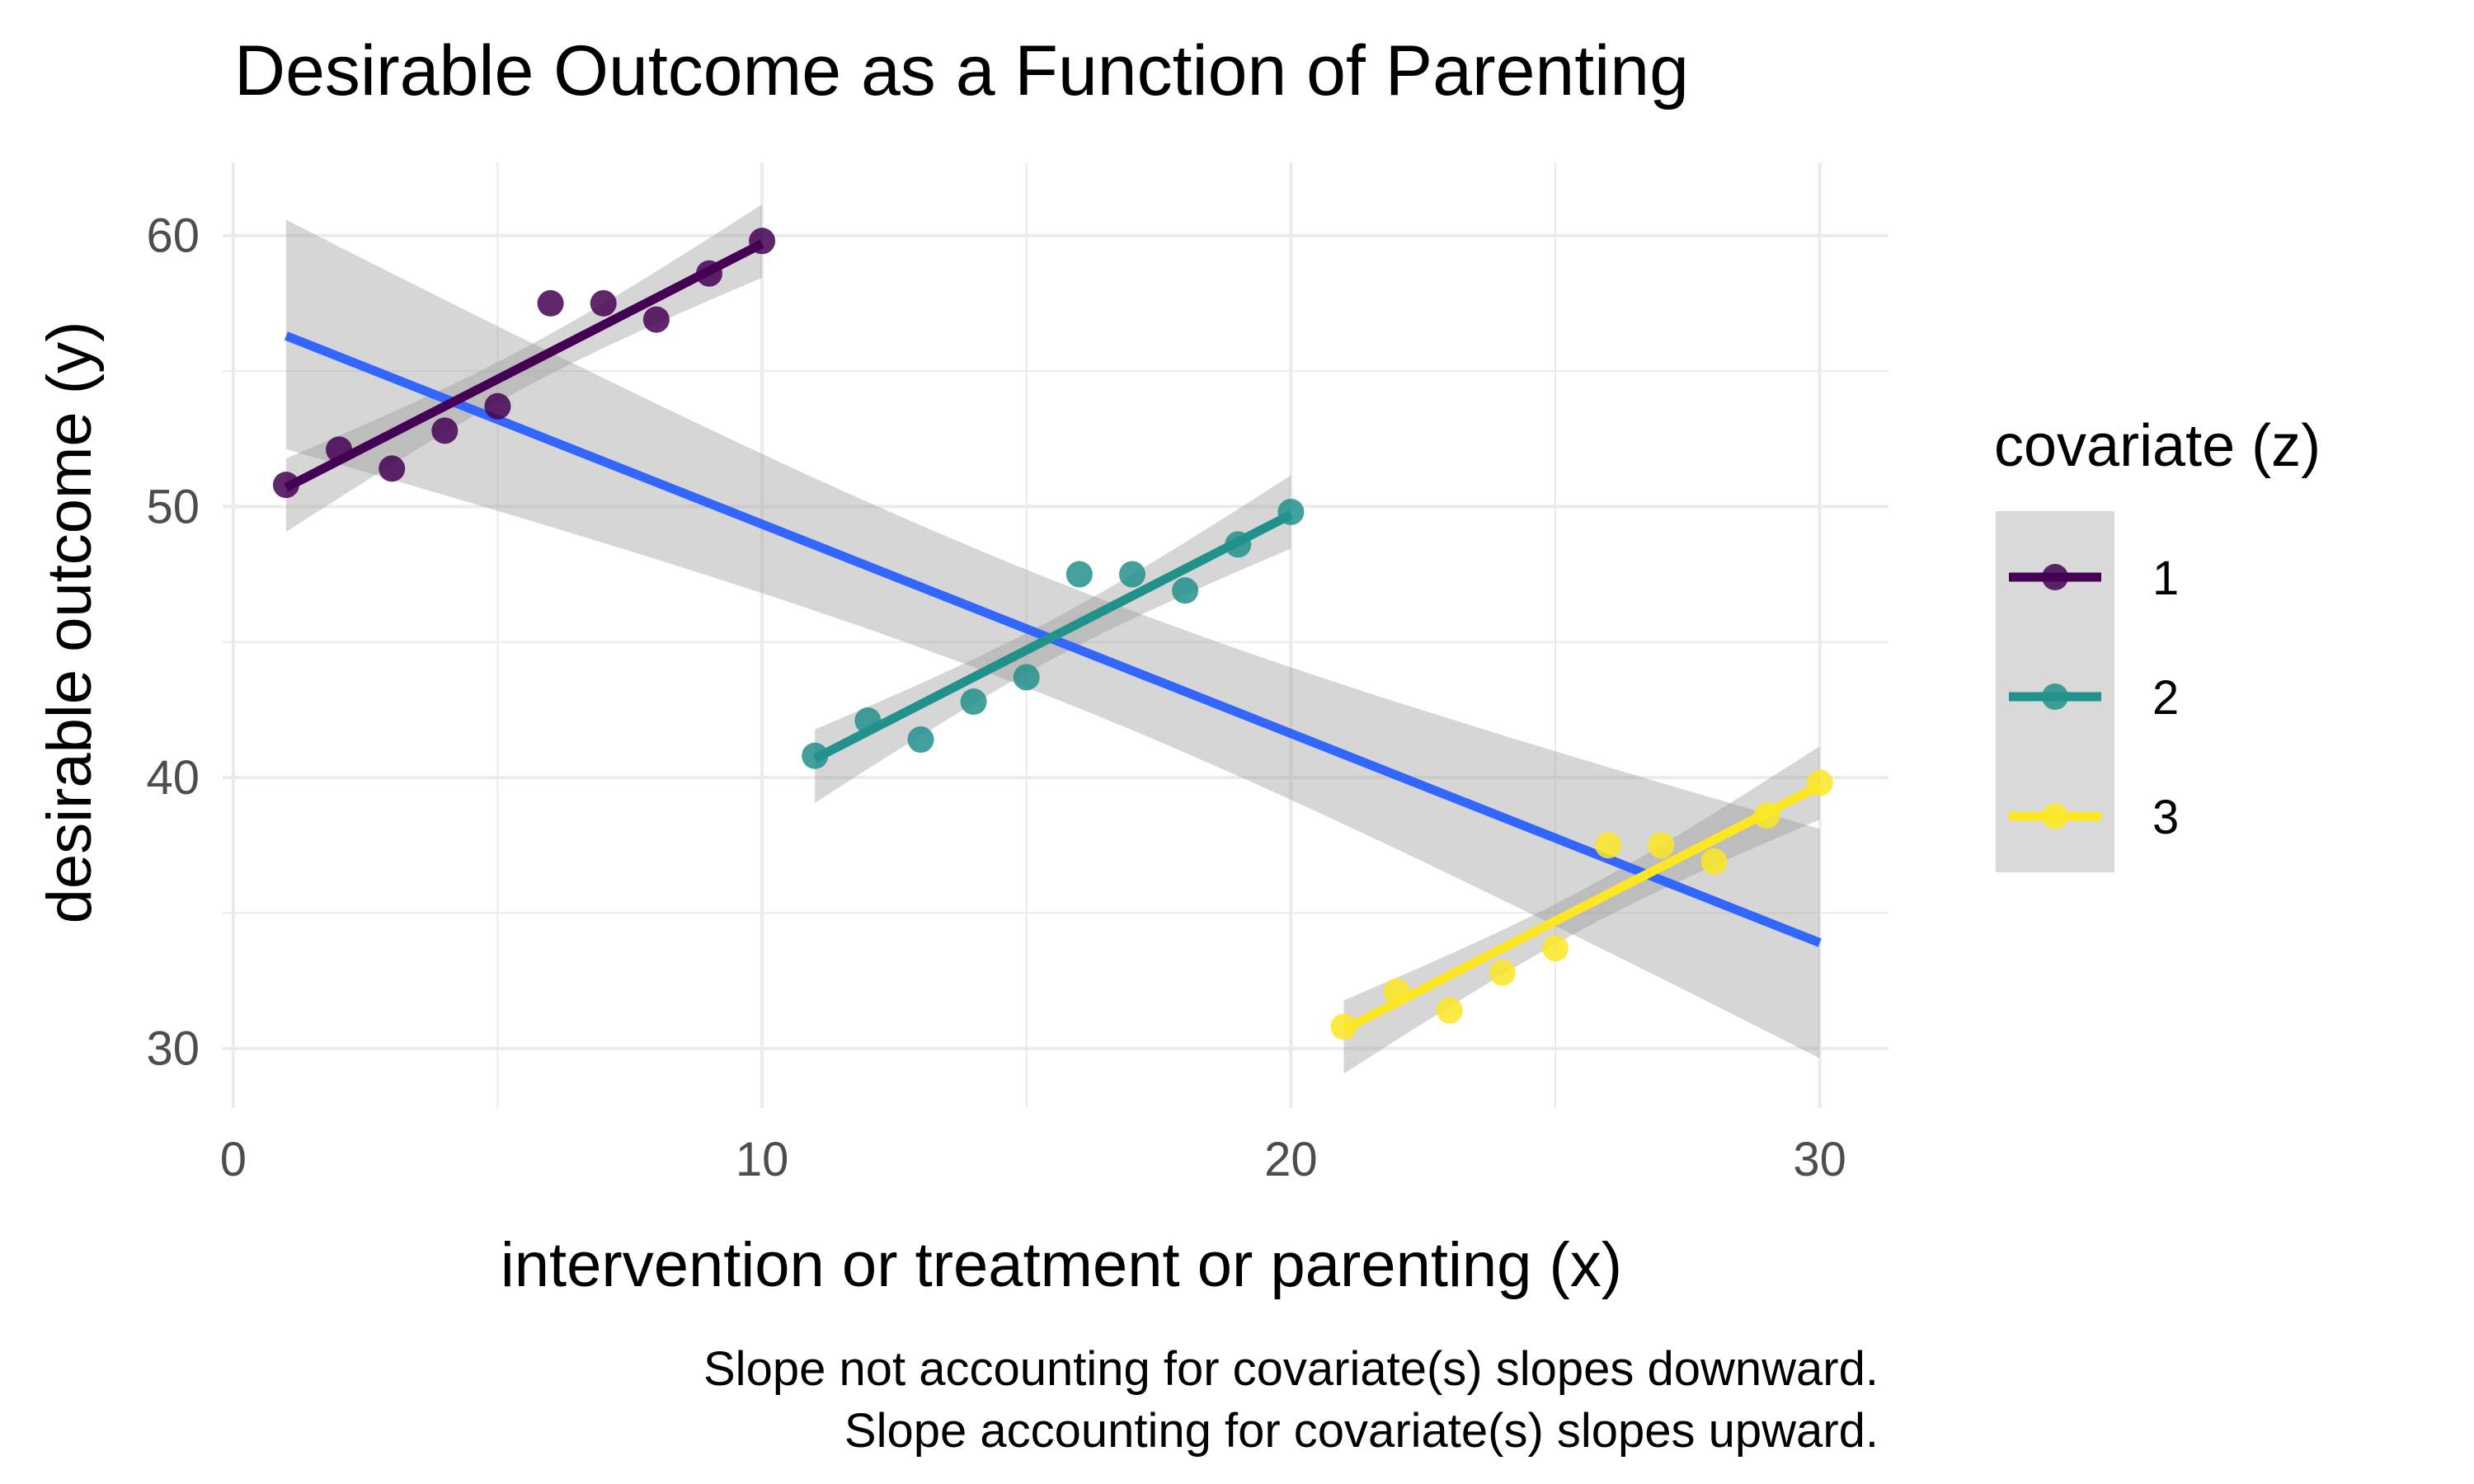 Image resolution: width=2474 pixels, height=1484 pixels. What do you see at coordinates (233, 1159) in the screenshot?
I see `x-tick-label: 0` at bounding box center [233, 1159].